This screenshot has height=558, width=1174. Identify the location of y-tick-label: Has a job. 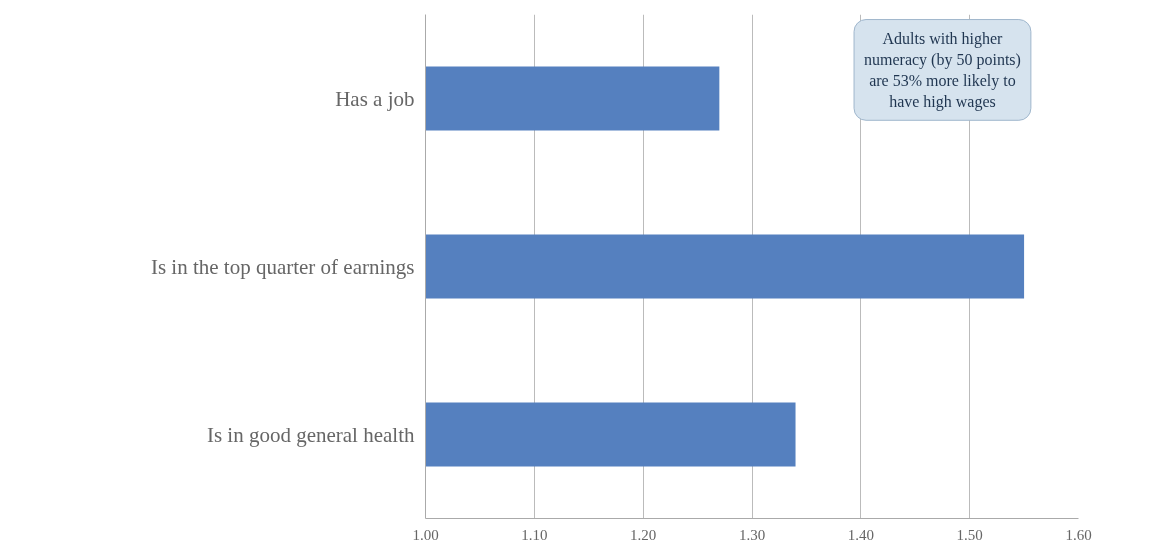
(375, 98).